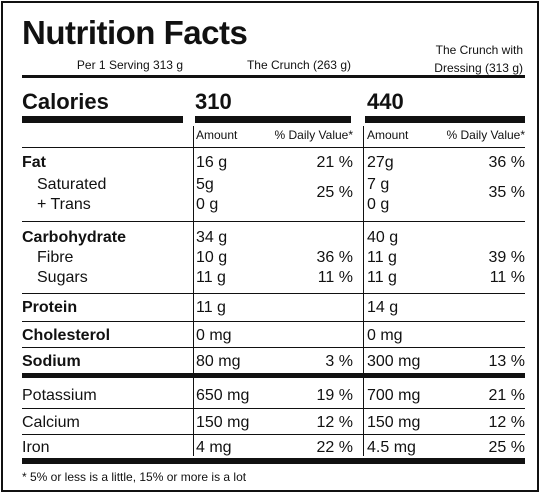  I want to click on sodium-thick-rule, so click(273, 375).